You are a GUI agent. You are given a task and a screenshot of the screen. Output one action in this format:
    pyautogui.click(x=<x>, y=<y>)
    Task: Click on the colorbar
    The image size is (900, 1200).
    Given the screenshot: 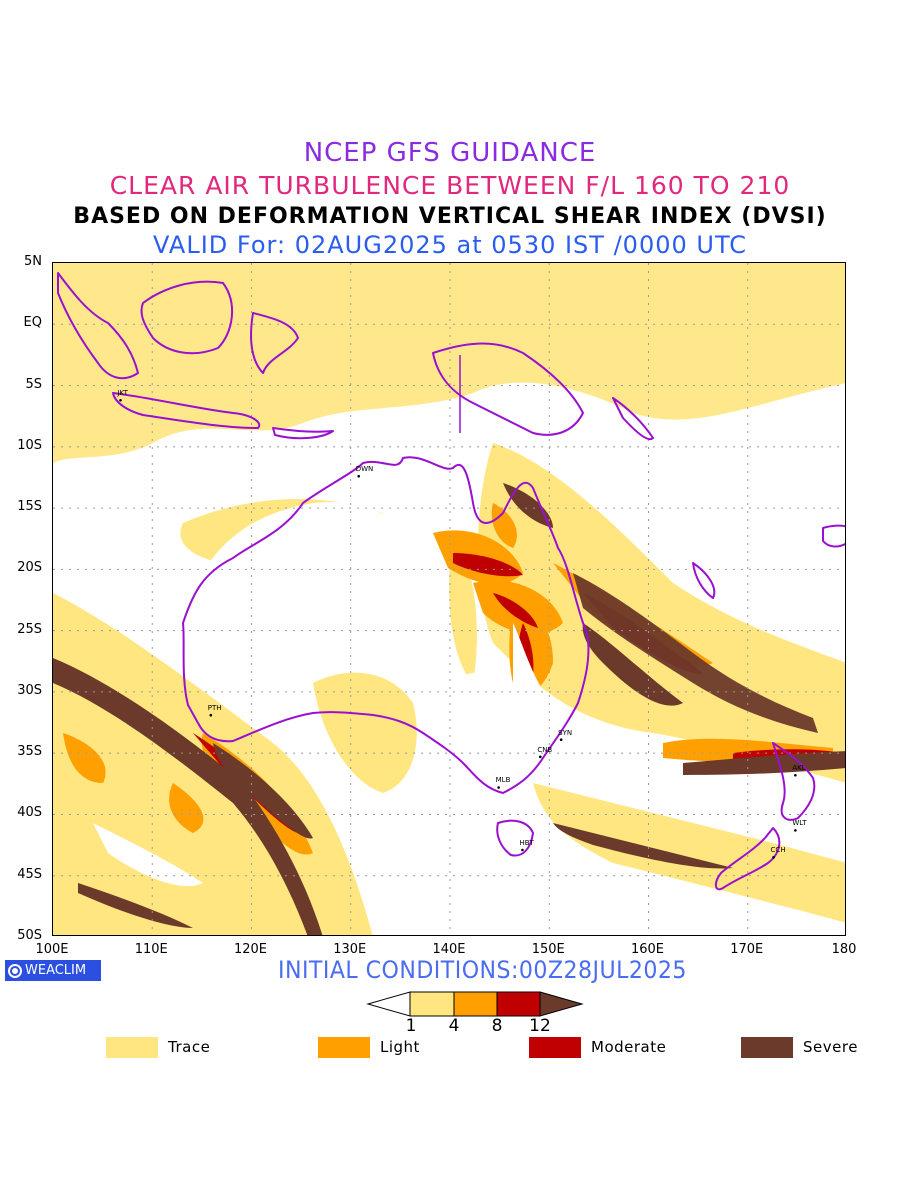 What is the action you would take?
    pyautogui.click(x=475, y=1004)
    